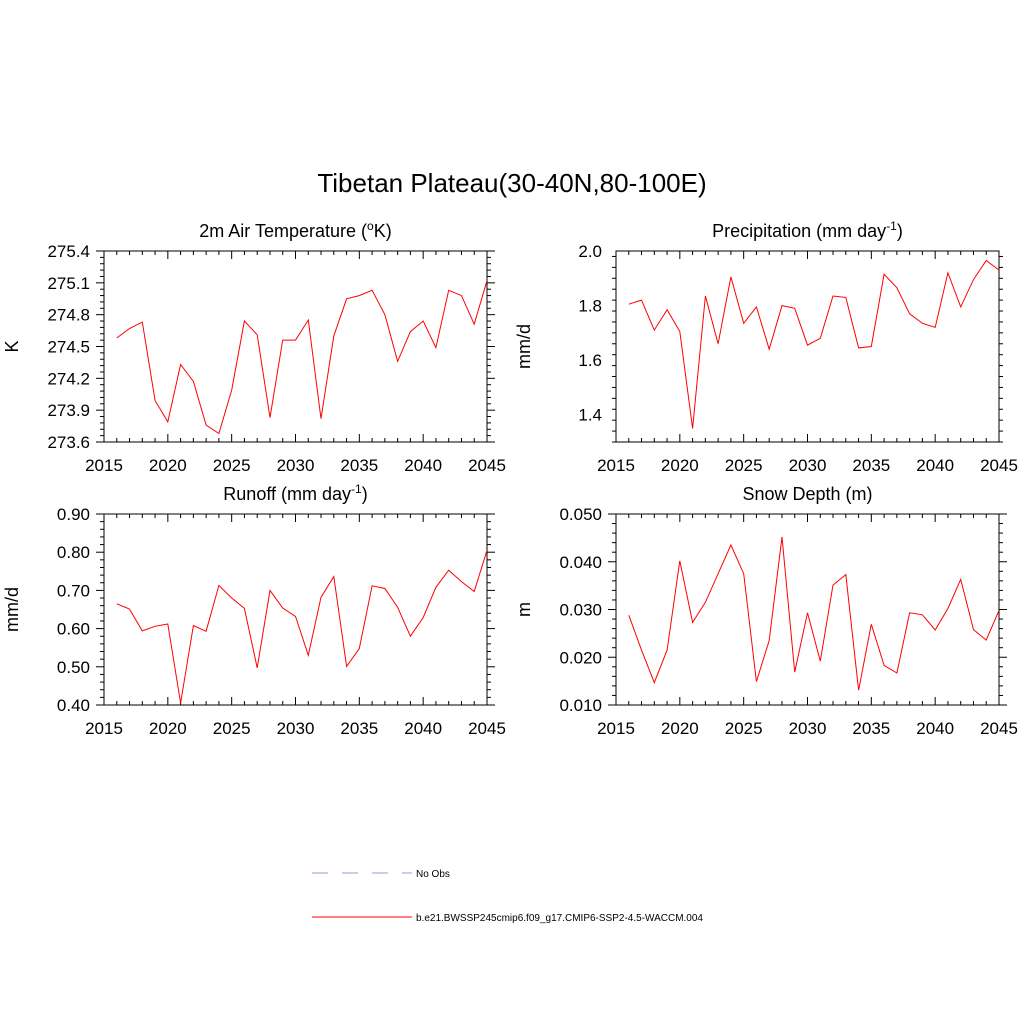  Describe the element at coordinates (73, 552) in the screenshot. I see `y-tick-label: 0.80` at that location.